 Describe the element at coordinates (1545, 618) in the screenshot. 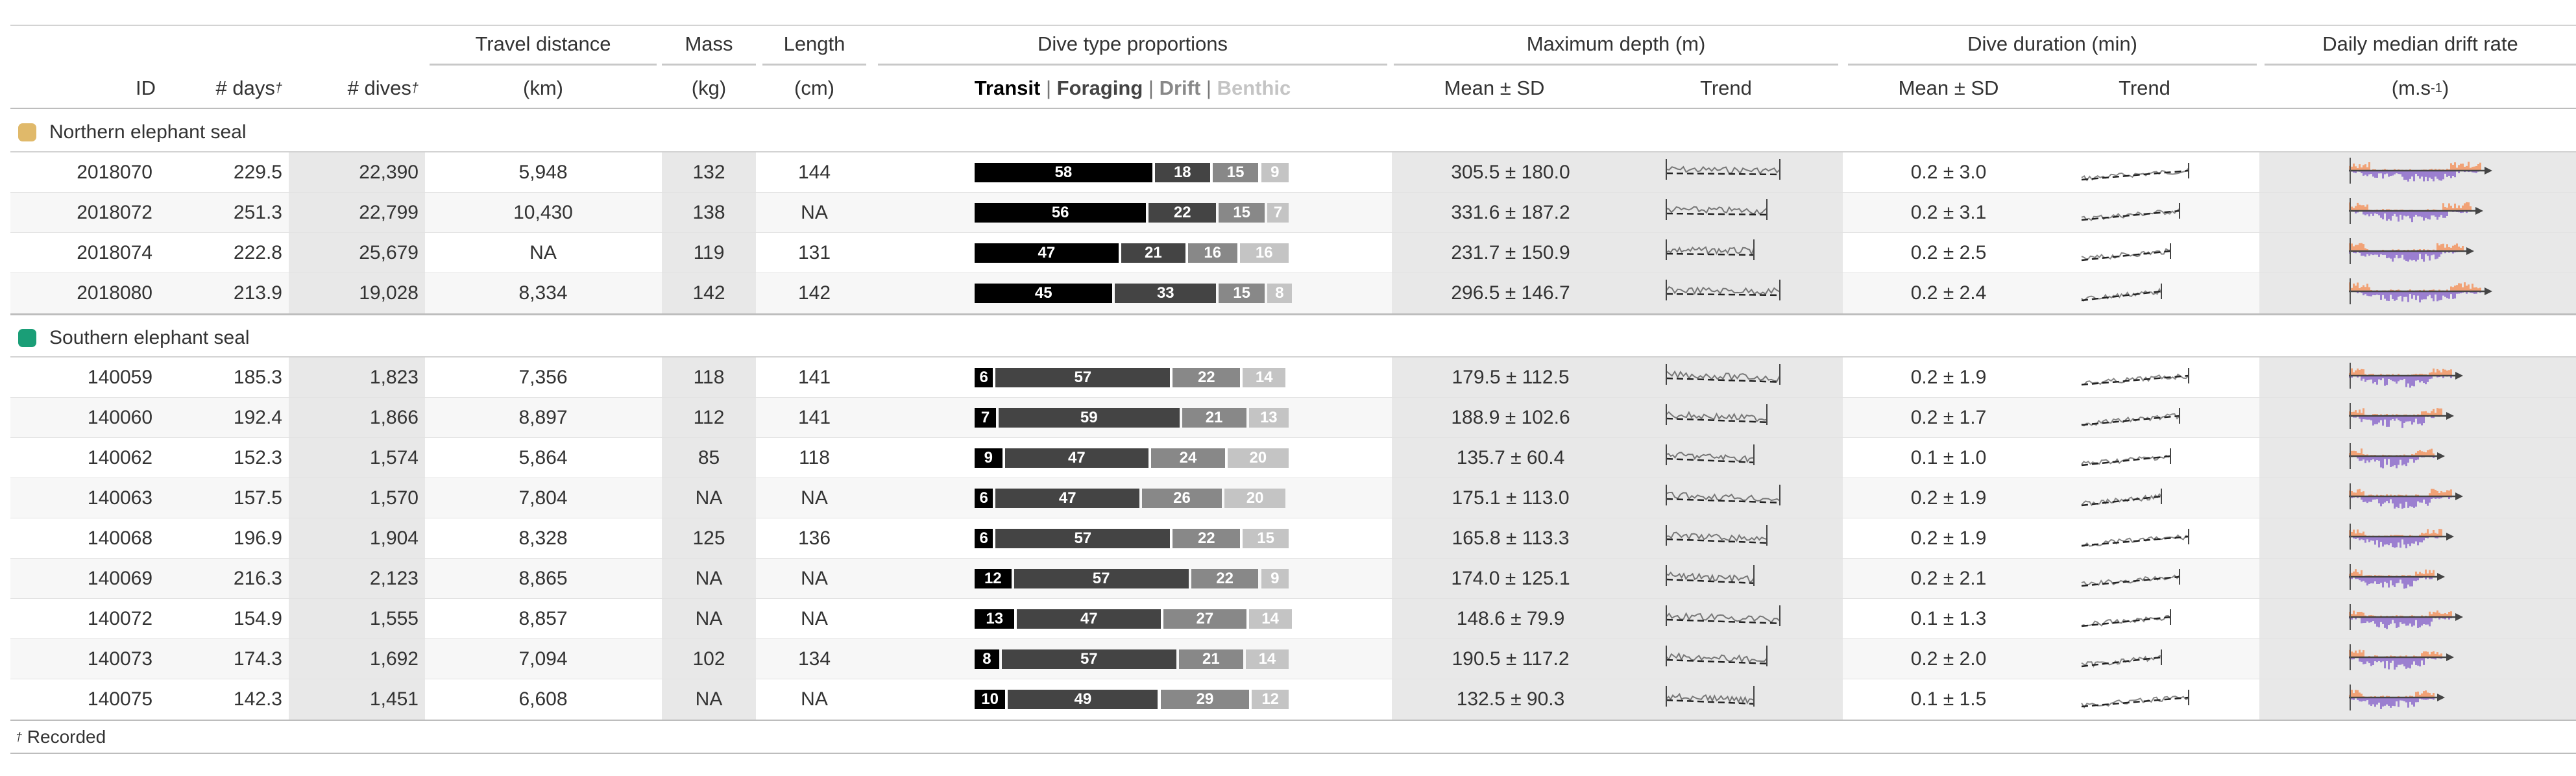

I see `depth-sd: 79.9` at that location.